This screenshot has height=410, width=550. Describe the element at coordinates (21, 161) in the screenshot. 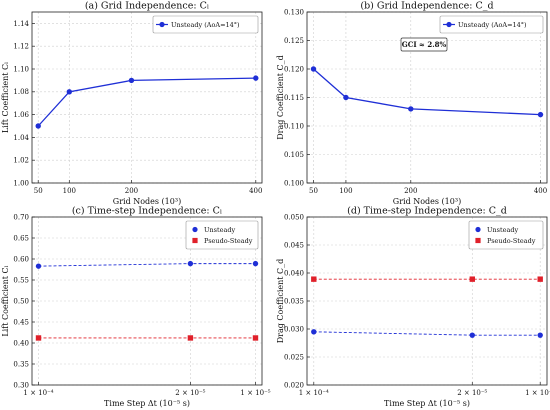

I see `y-tick-label: 1.02` at that location.